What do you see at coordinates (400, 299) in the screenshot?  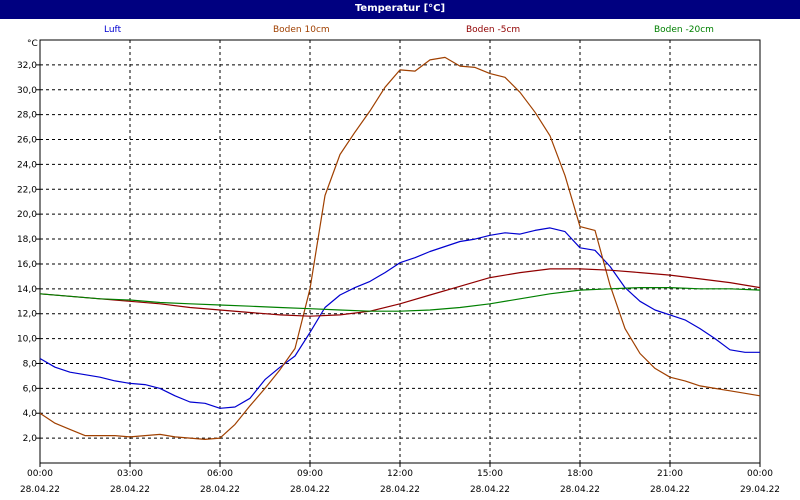 I see `series-line-boden-20cm` at bounding box center [400, 299].